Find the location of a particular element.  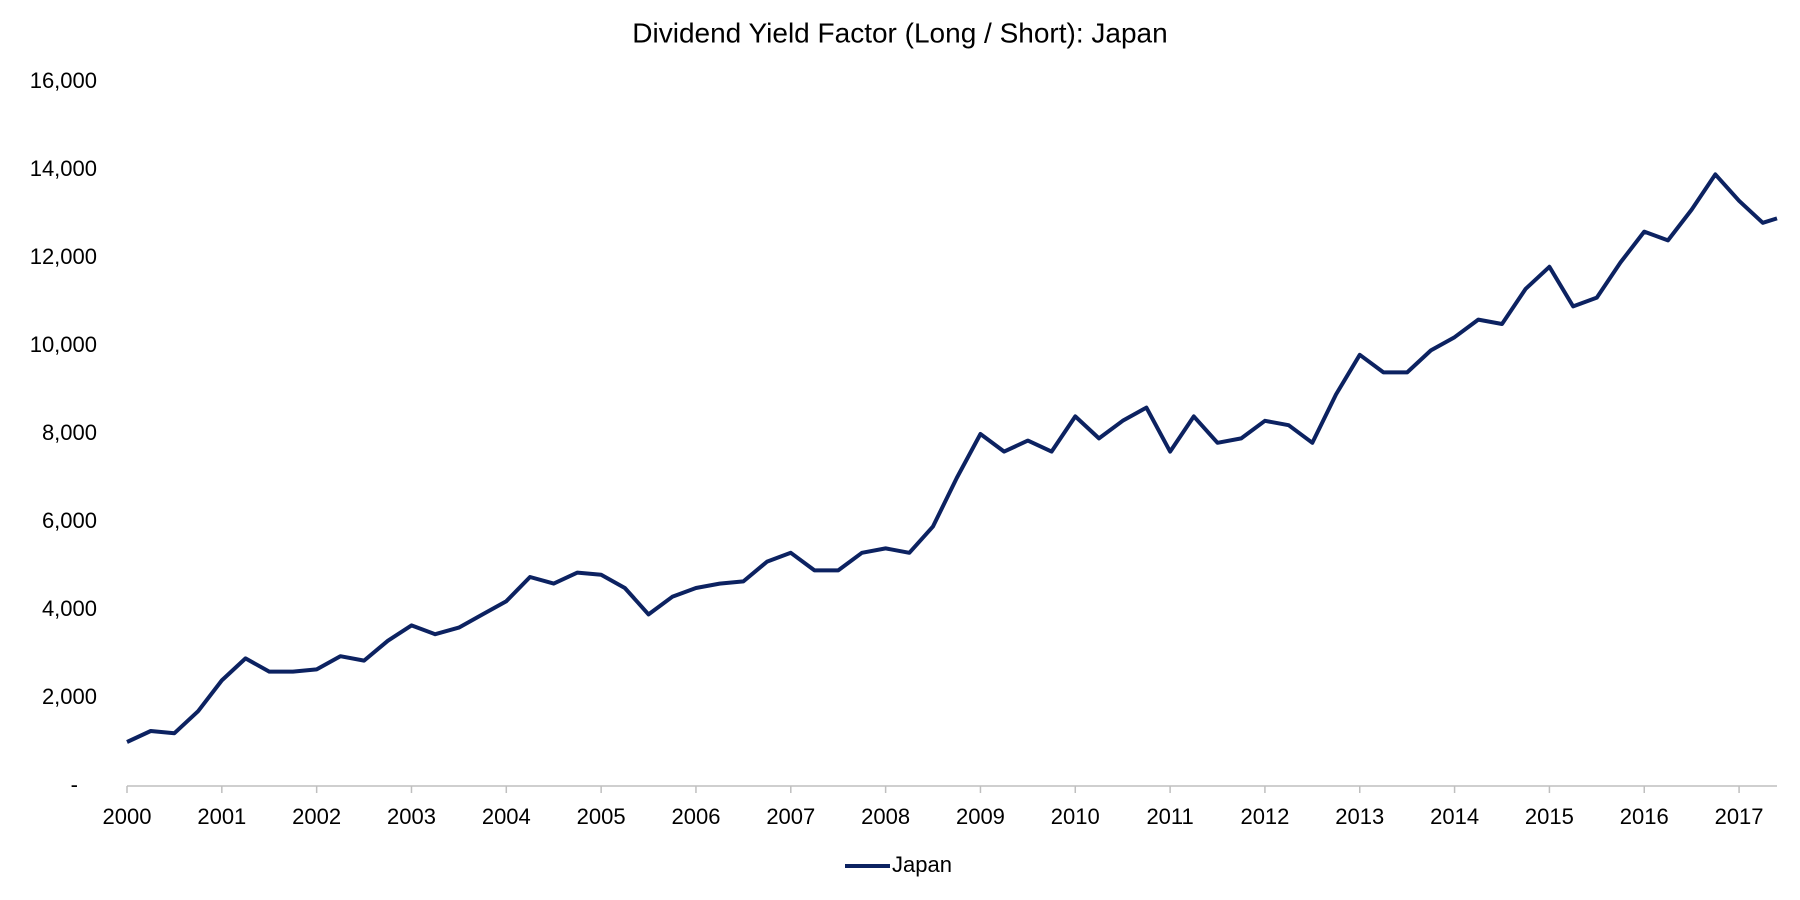

y-tick-label: 10,000 is located at coordinates (63, 344).